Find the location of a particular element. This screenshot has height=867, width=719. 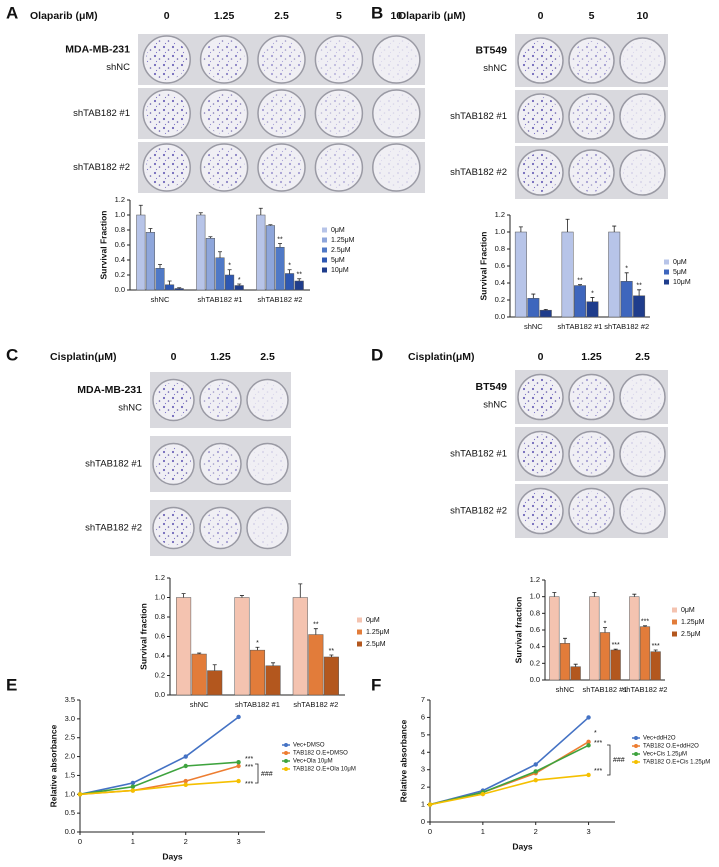

annotation: * is located at coordinates (595, 733).